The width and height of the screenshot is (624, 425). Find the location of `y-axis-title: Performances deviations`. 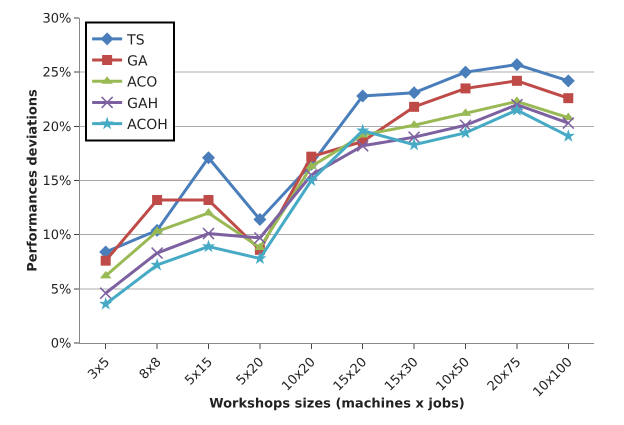

y-axis-title: Performances deviations is located at coordinates (32, 180).